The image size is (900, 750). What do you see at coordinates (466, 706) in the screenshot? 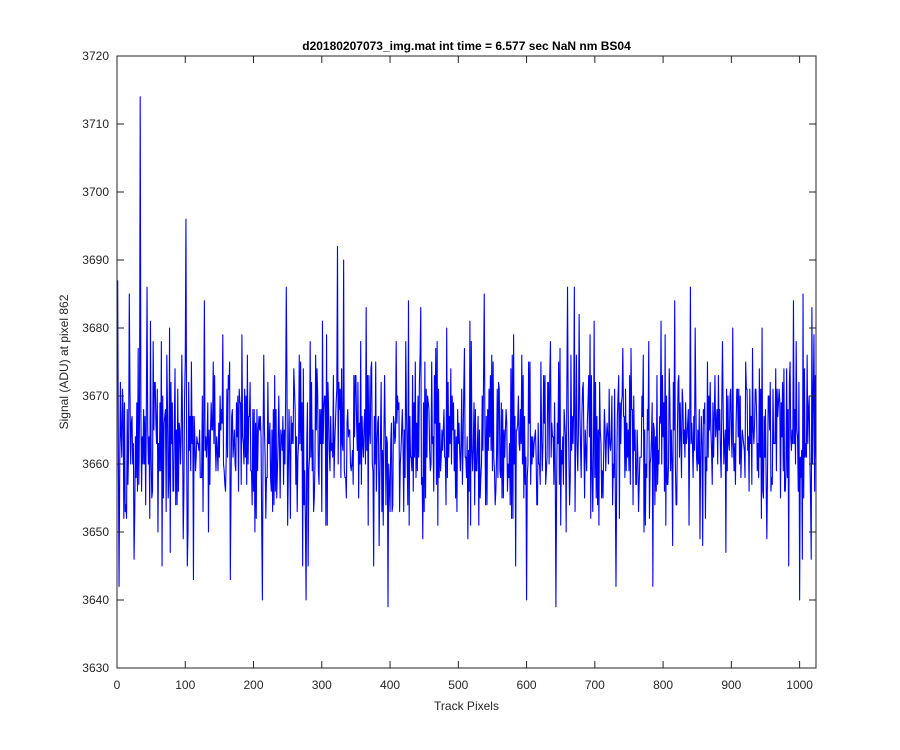
I see `x-axis-label: Track Pixels` at bounding box center [466, 706].